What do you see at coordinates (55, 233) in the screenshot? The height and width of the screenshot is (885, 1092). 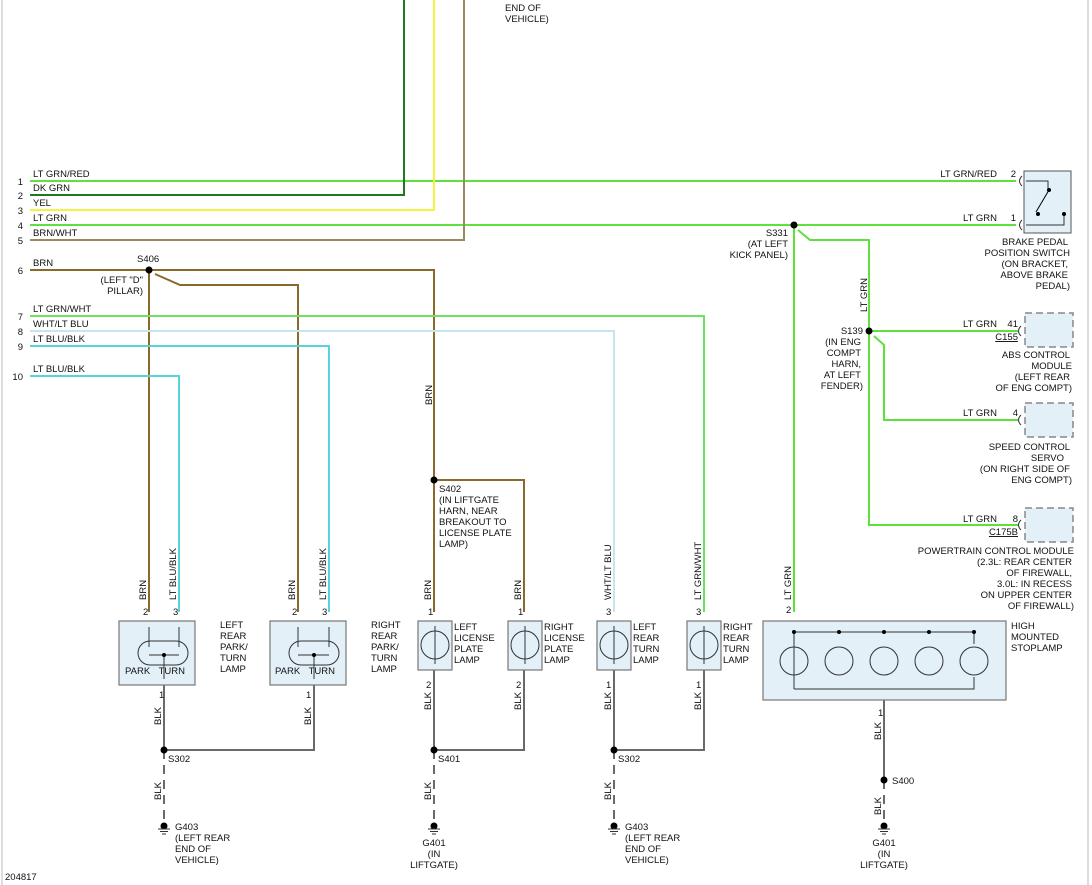 I see `wire-label: BRN/WHT` at bounding box center [55, 233].